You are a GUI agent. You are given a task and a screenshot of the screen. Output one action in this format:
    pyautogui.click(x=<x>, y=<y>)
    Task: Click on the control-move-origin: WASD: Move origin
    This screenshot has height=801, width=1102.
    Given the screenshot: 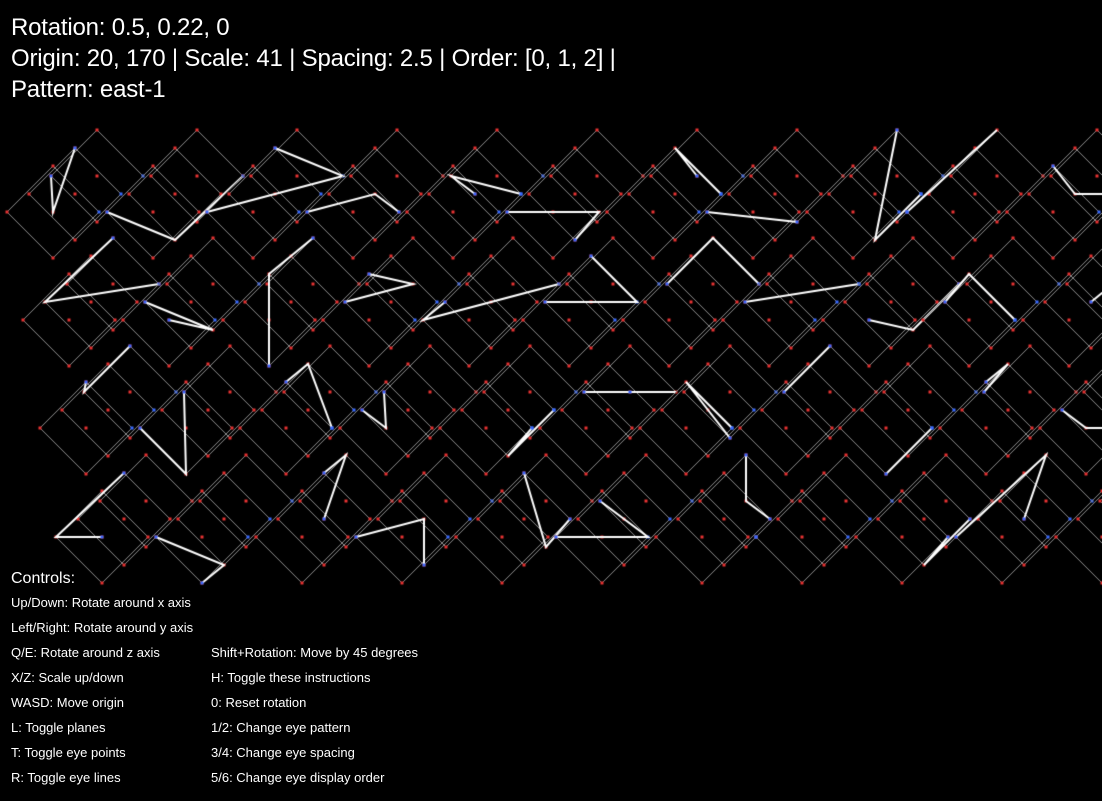 What is the action you would take?
    pyautogui.click(x=67, y=702)
    